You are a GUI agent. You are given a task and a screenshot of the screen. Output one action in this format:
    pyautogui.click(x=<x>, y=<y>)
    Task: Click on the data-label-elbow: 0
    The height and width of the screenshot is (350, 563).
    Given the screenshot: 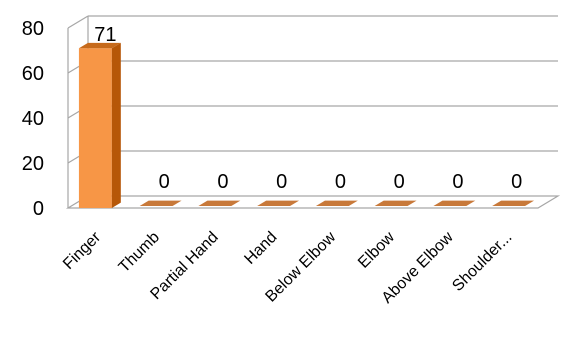 What is the action you would take?
    pyautogui.click(x=399, y=182)
    